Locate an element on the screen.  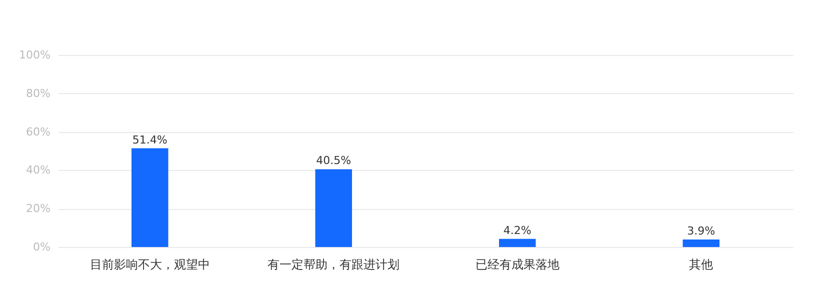
x-tick-label: 其他 is located at coordinates (701, 265).